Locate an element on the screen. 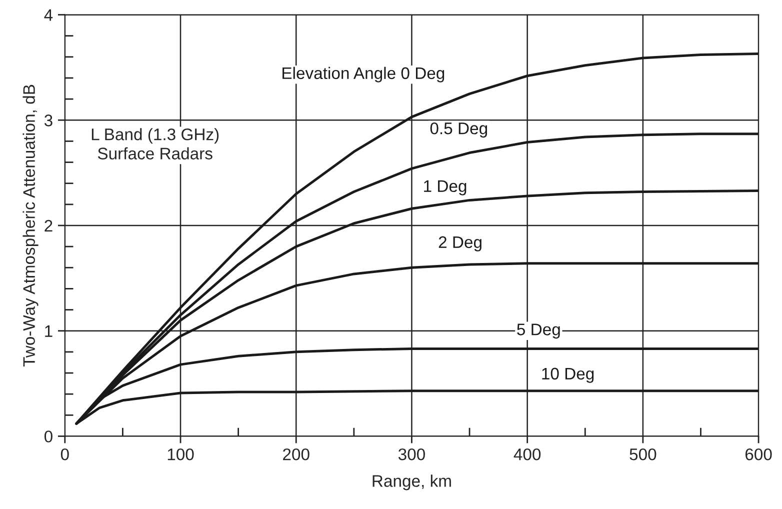 The image size is (782, 509). x-axis-title: Range, km is located at coordinates (411, 482).